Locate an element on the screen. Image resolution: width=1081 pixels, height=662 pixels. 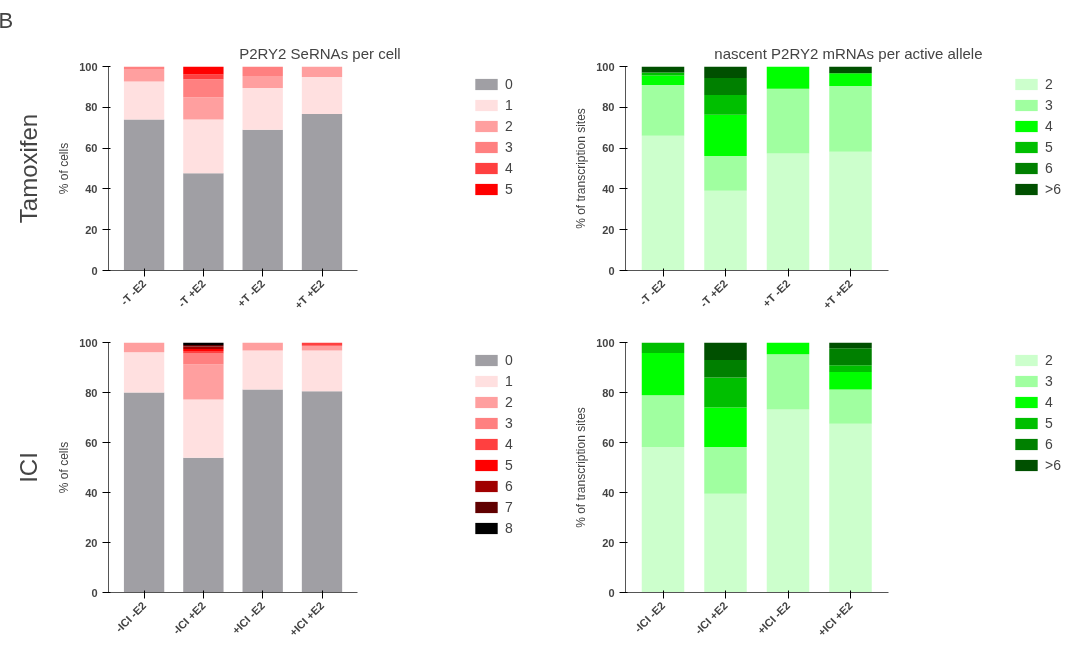
x-tick-label: +T -E2 is located at coordinates (250, 293).